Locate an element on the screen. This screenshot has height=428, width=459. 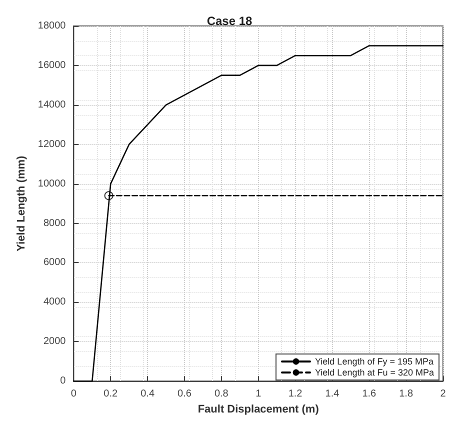
legend-label: Yield Length at Fu = 320 MPa is located at coordinates (374, 373).